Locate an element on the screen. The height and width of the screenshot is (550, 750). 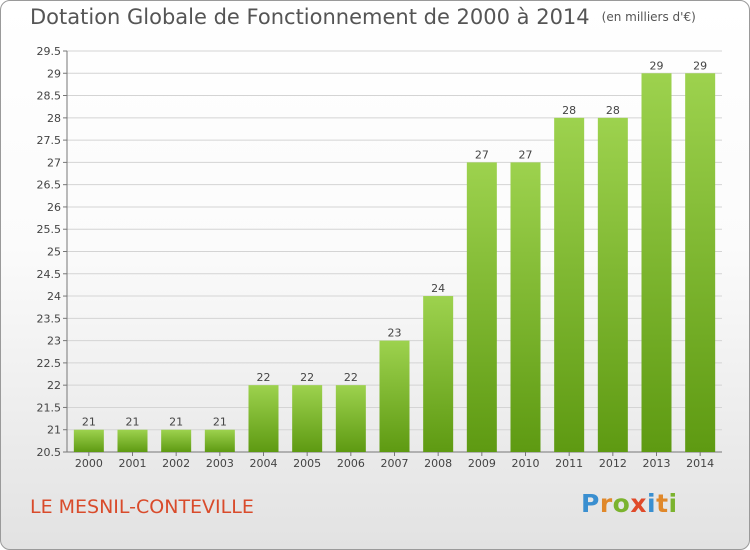
y-tick-label: 24 is located at coordinates (54, 296).